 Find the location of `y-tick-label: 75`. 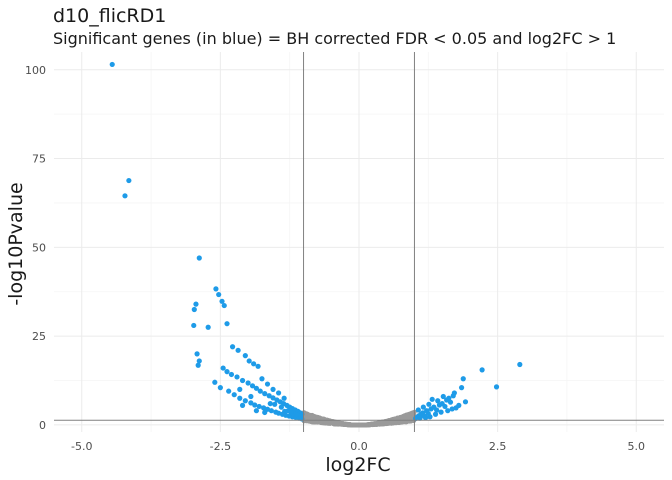

y-tick-label: 75 is located at coordinates (39, 159).